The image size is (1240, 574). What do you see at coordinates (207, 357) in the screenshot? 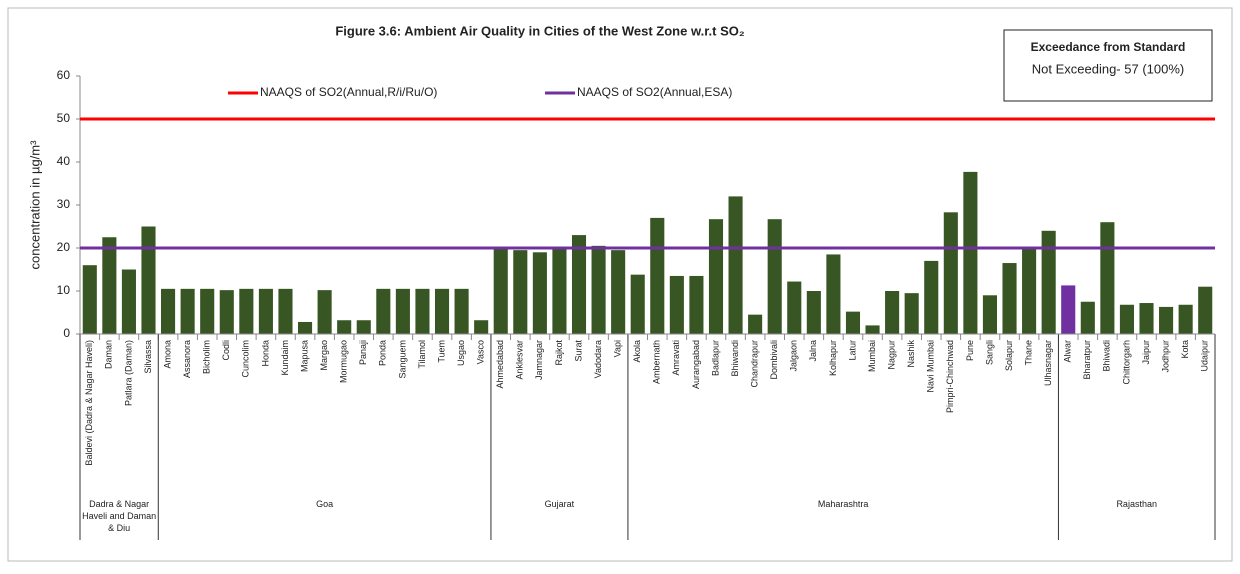
I see `x-tick-label: Bicholim` at bounding box center [207, 357].